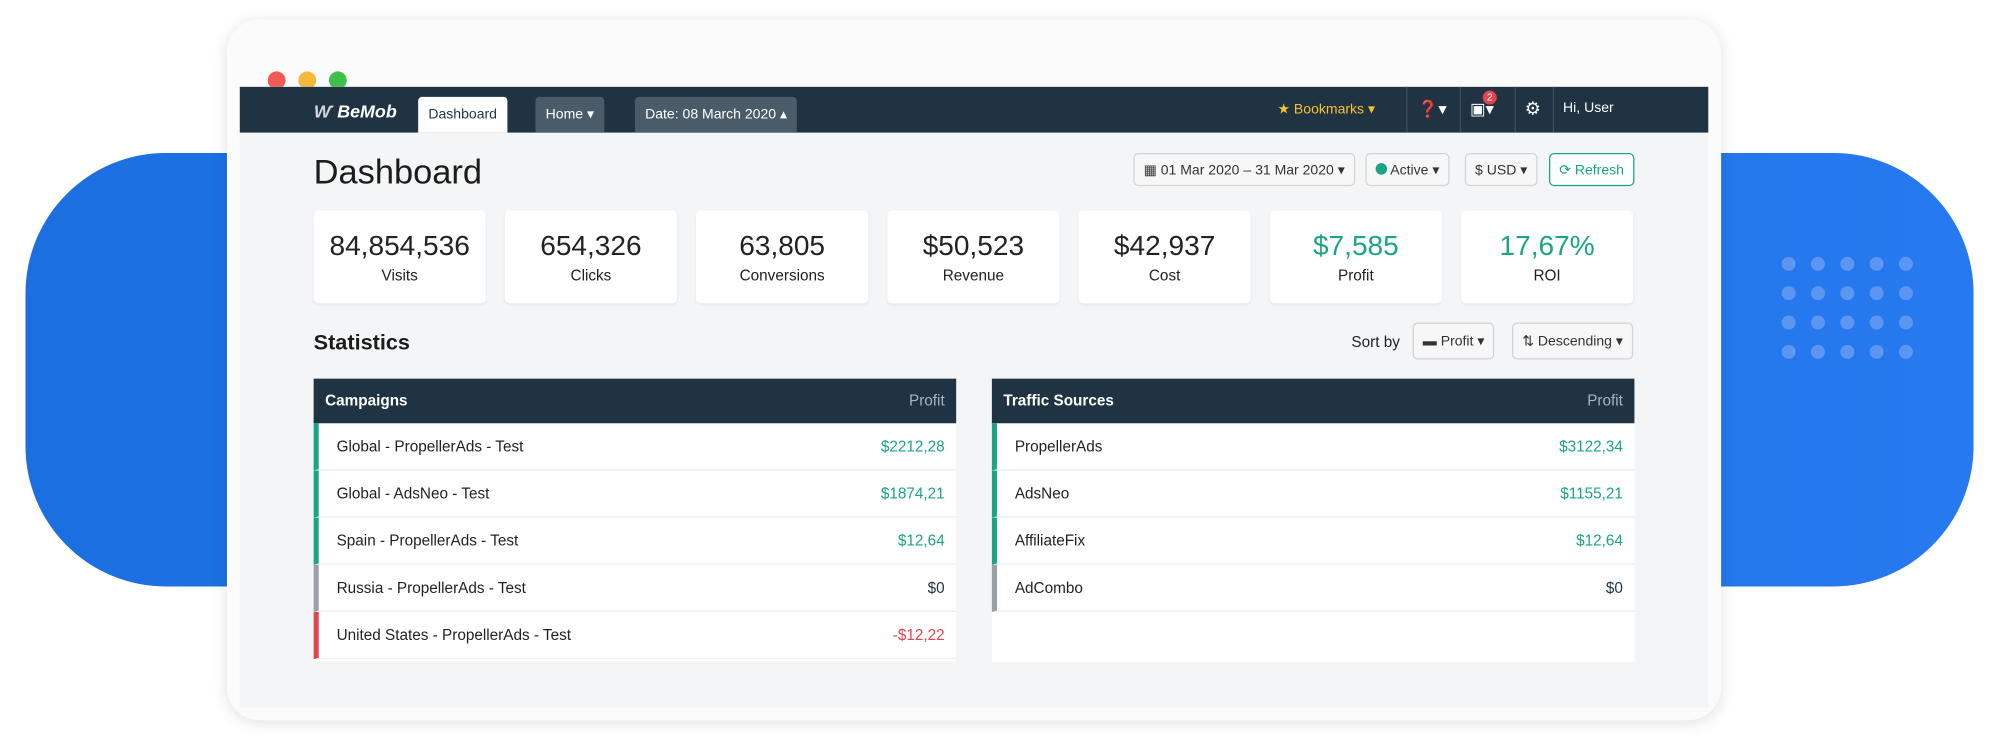 Image resolution: width=1999 pixels, height=752 pixels. What do you see at coordinates (591, 245) in the screenshot?
I see `stat-value: 654,326` at bounding box center [591, 245].